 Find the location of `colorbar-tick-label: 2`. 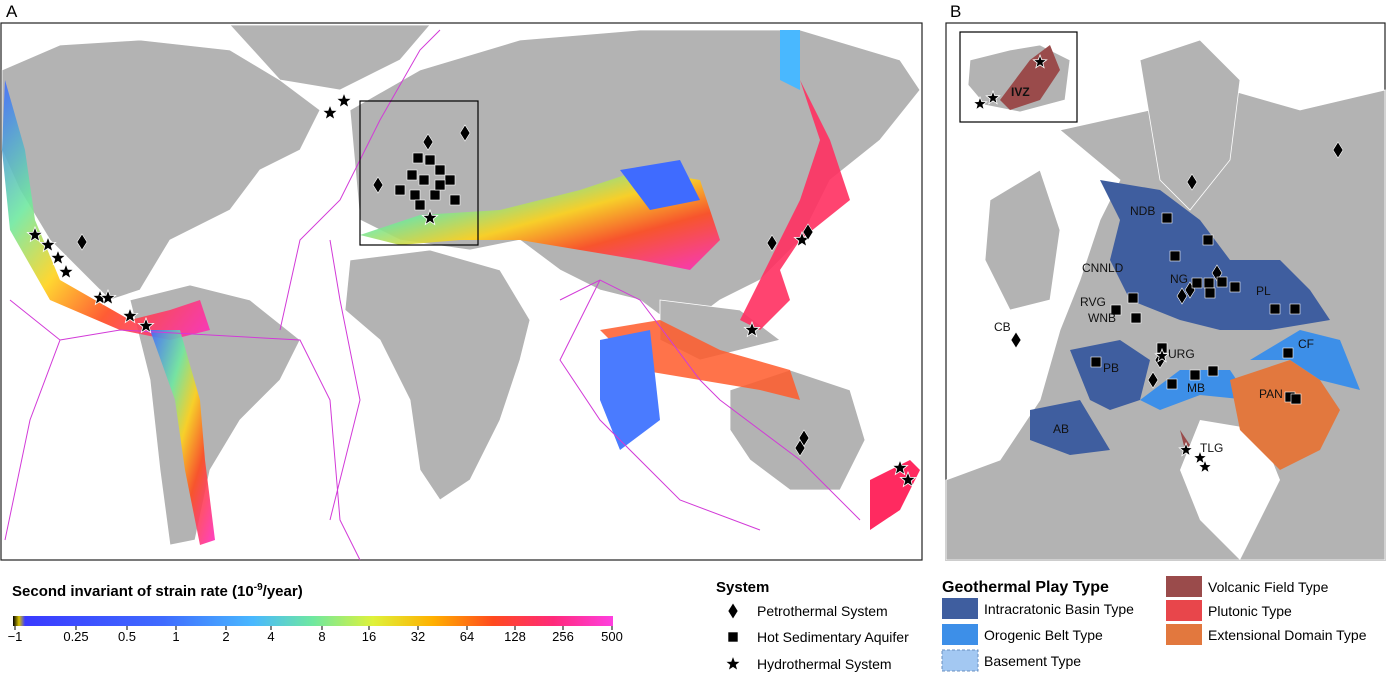

colorbar-tick-label: 2 is located at coordinates (225, 636).